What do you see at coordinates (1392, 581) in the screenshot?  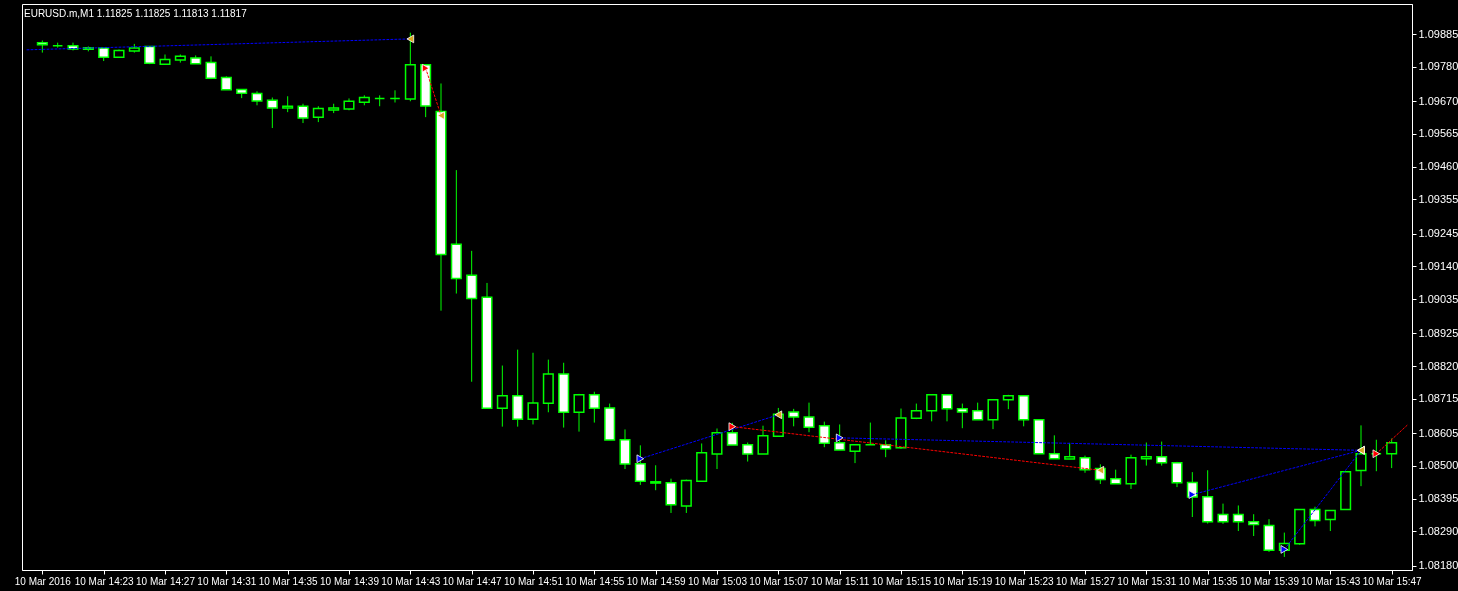 I see `x-tick-label: 10 Mar 15:47` at bounding box center [1392, 581].